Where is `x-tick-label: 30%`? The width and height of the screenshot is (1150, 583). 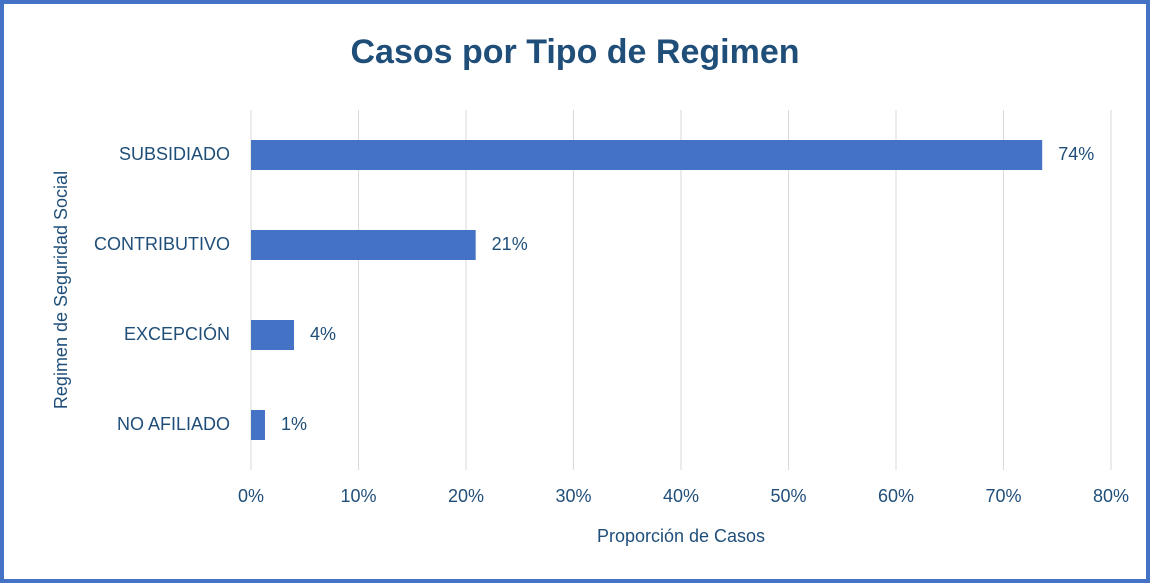
x-tick-label: 30% is located at coordinates (573, 496).